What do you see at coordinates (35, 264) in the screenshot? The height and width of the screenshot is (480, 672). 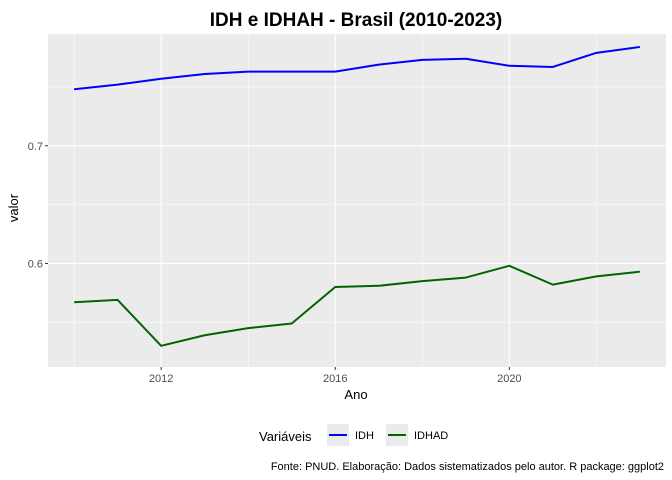 I see `y-tick-label: 0.6` at bounding box center [35, 264].